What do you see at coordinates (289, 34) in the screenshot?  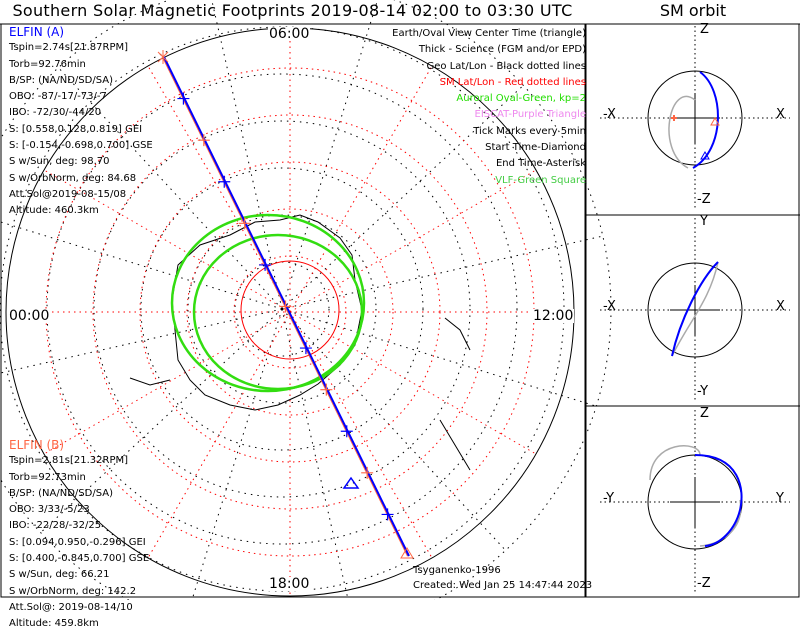 I see `mlt-label-top: 06:00` at bounding box center [289, 34].